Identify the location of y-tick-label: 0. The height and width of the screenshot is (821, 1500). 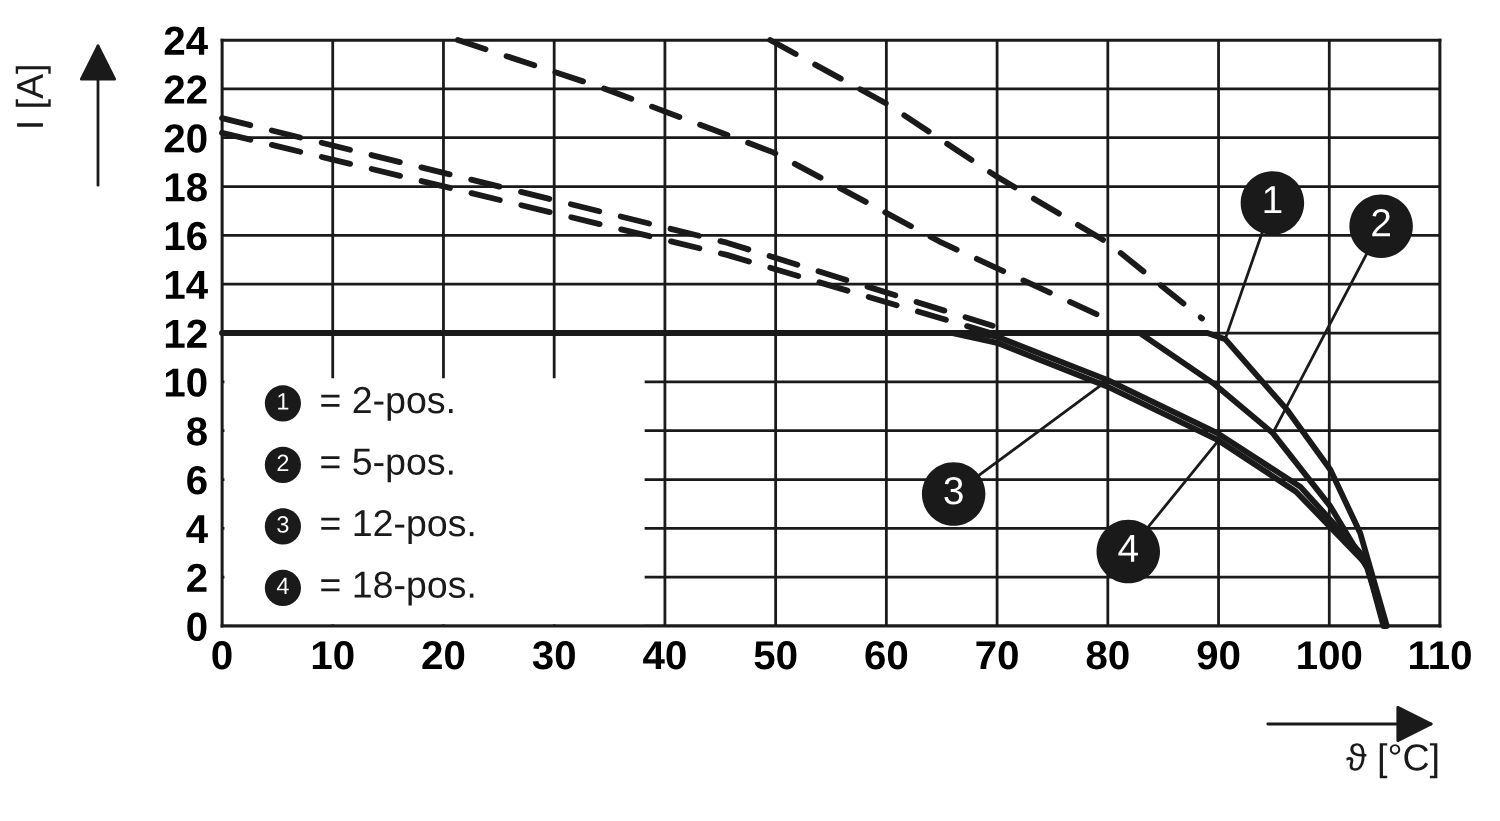
(197, 626).